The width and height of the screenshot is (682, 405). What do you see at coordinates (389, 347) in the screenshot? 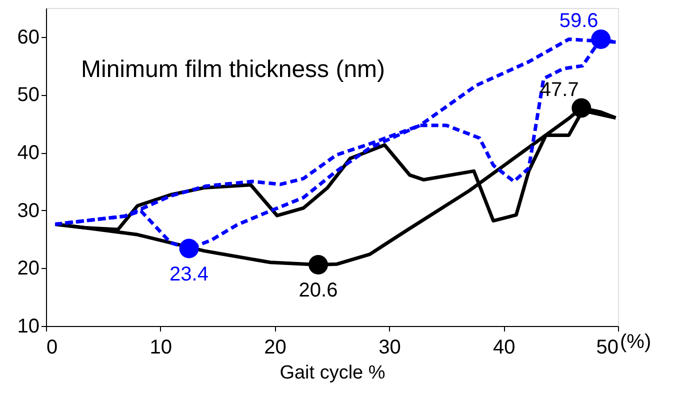
I see `x-tick-label: 30` at bounding box center [389, 347].